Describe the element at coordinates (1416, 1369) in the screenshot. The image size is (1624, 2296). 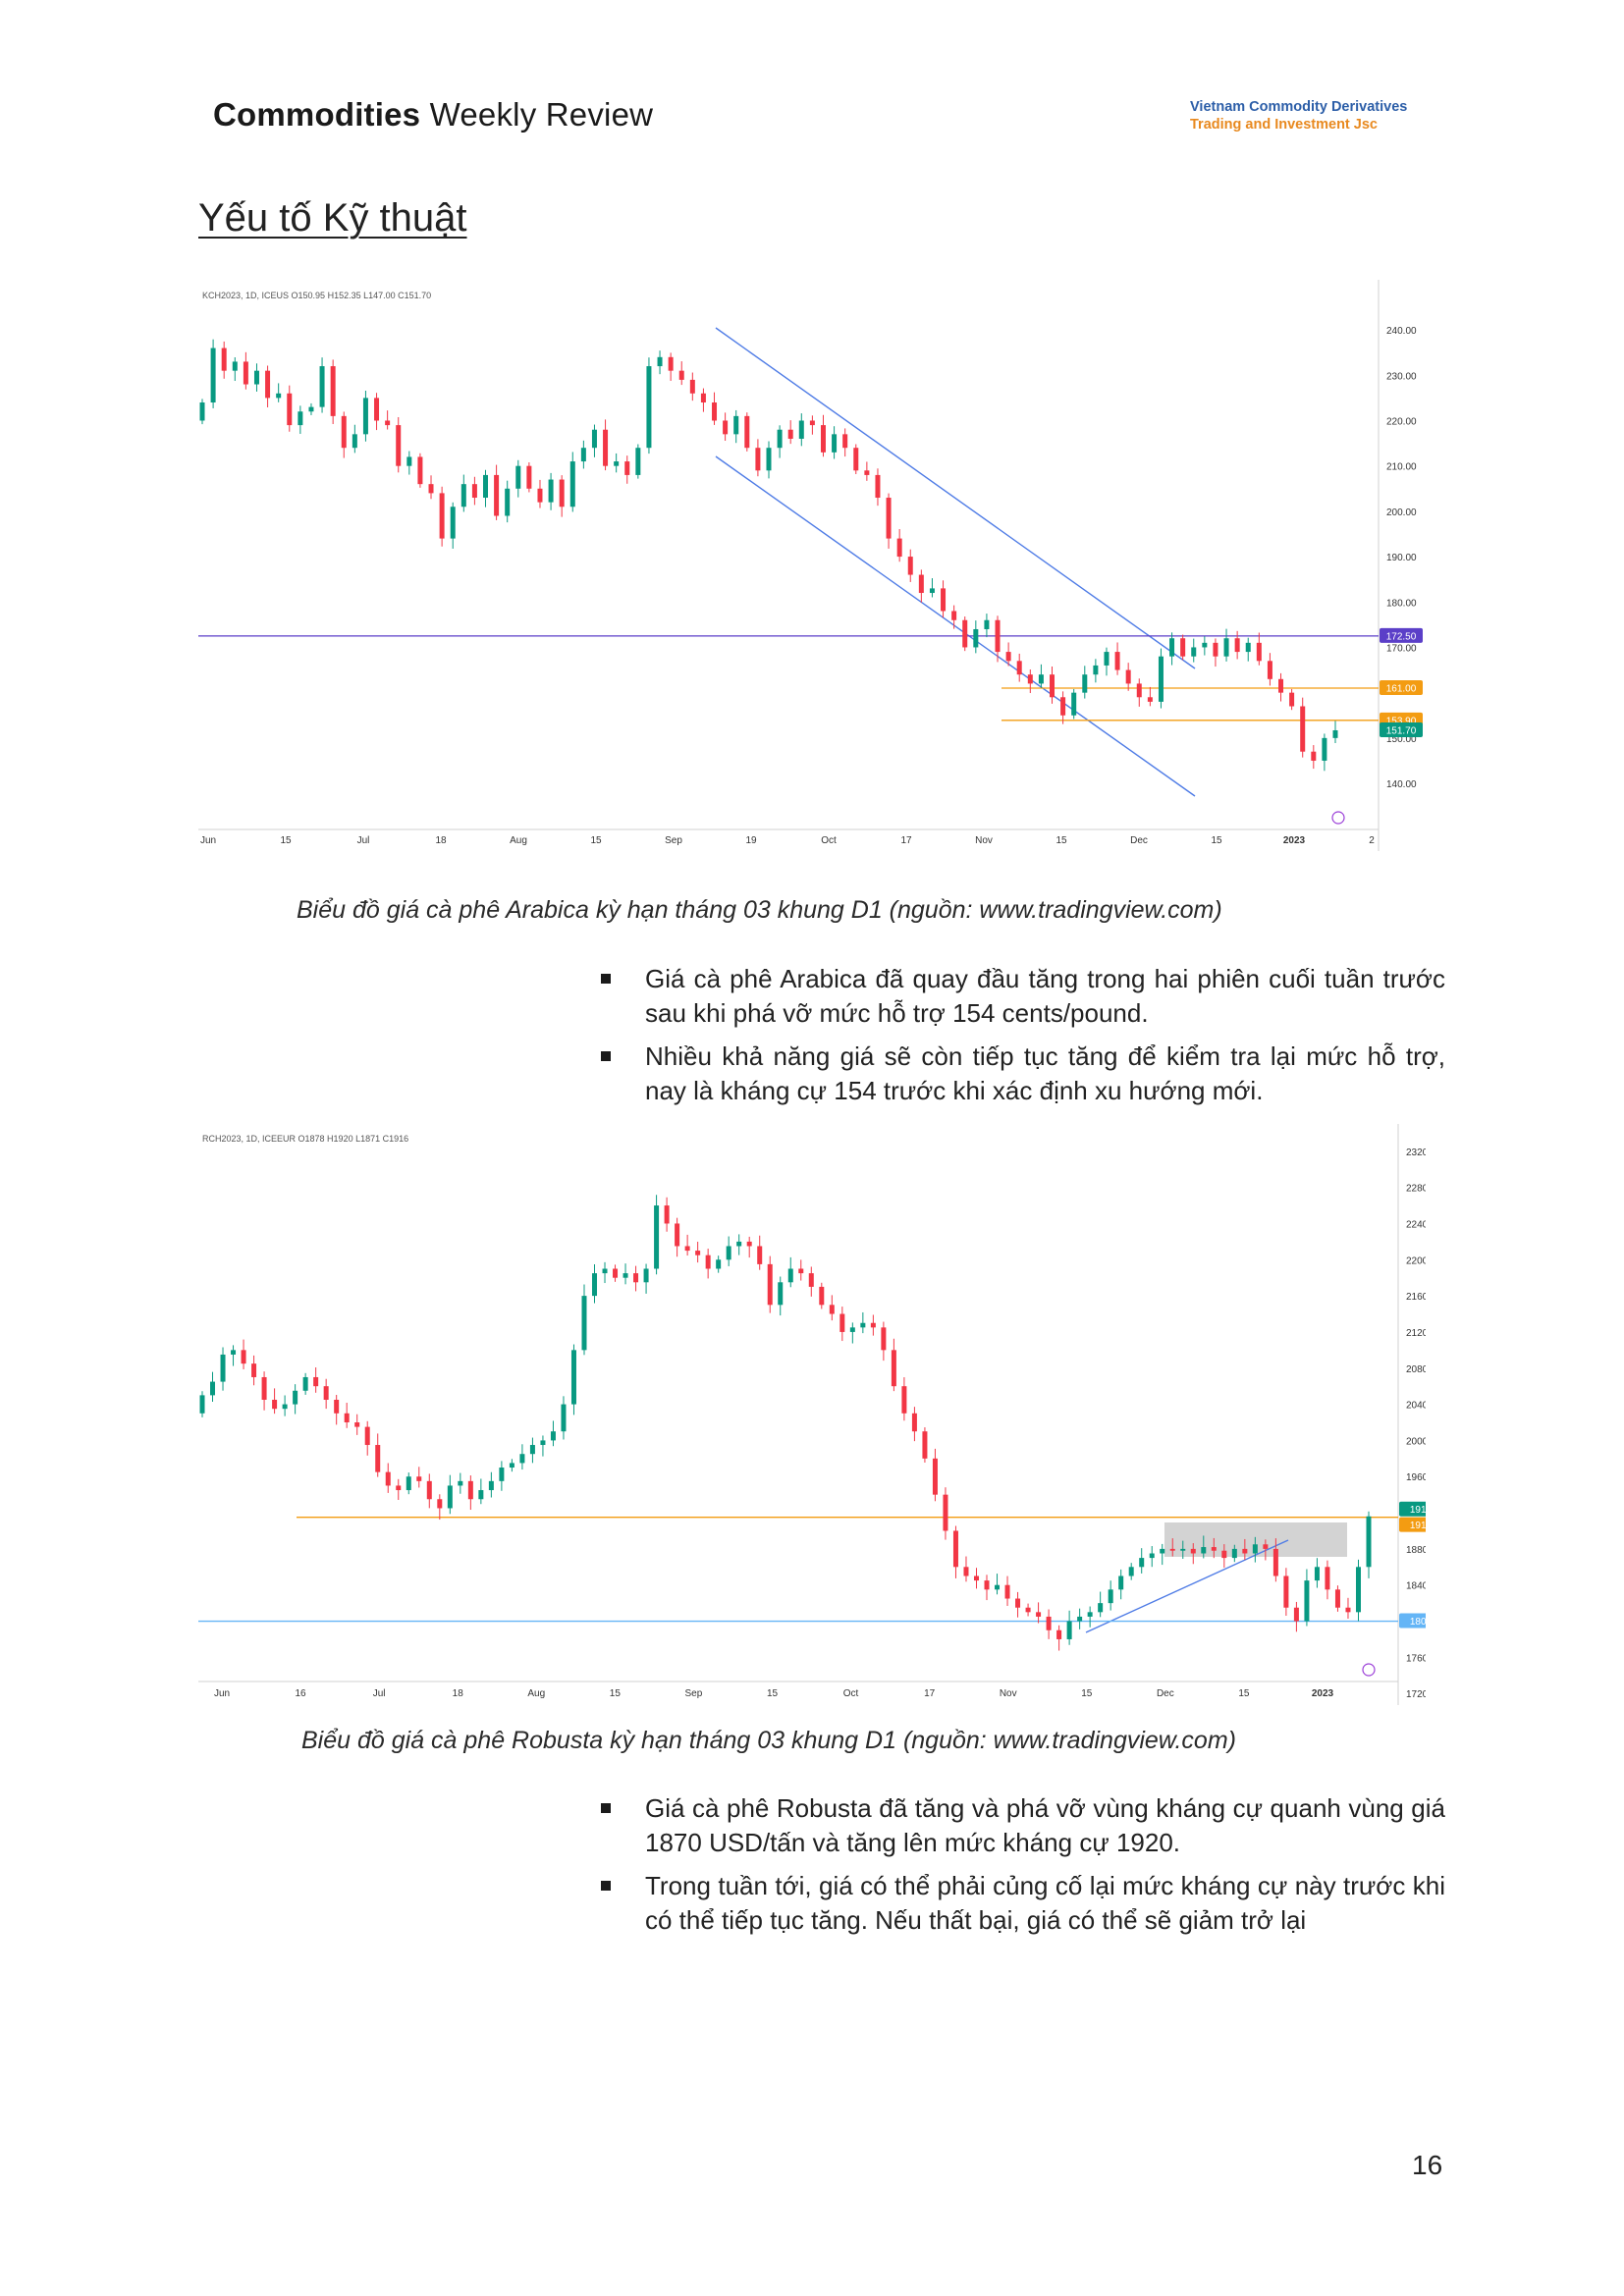
I see `c2-y-tick-label: 2080` at that location.